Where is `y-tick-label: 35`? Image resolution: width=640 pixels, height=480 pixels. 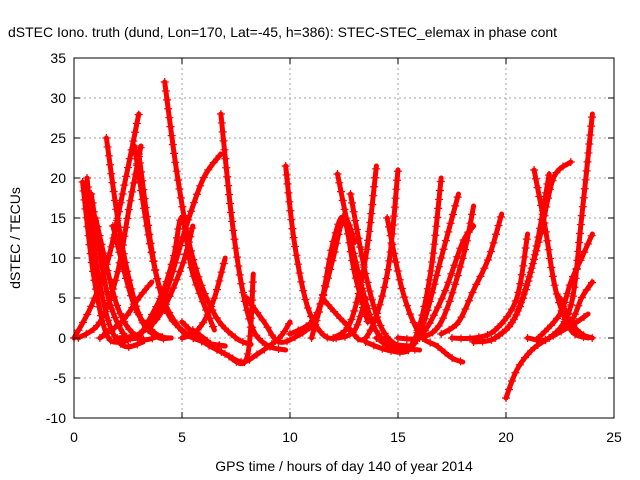
y-tick-label: 35 is located at coordinates (58, 58).